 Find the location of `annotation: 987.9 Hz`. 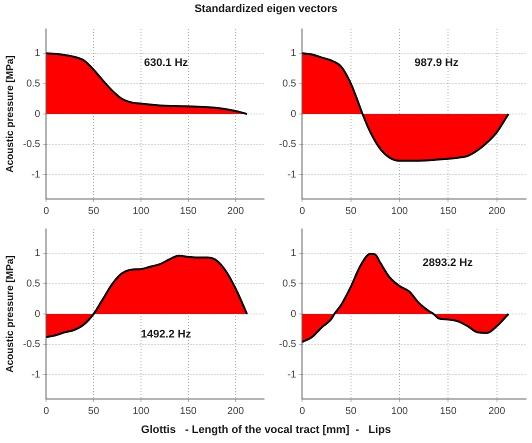

annotation: 987.9 Hz is located at coordinates (437, 63).